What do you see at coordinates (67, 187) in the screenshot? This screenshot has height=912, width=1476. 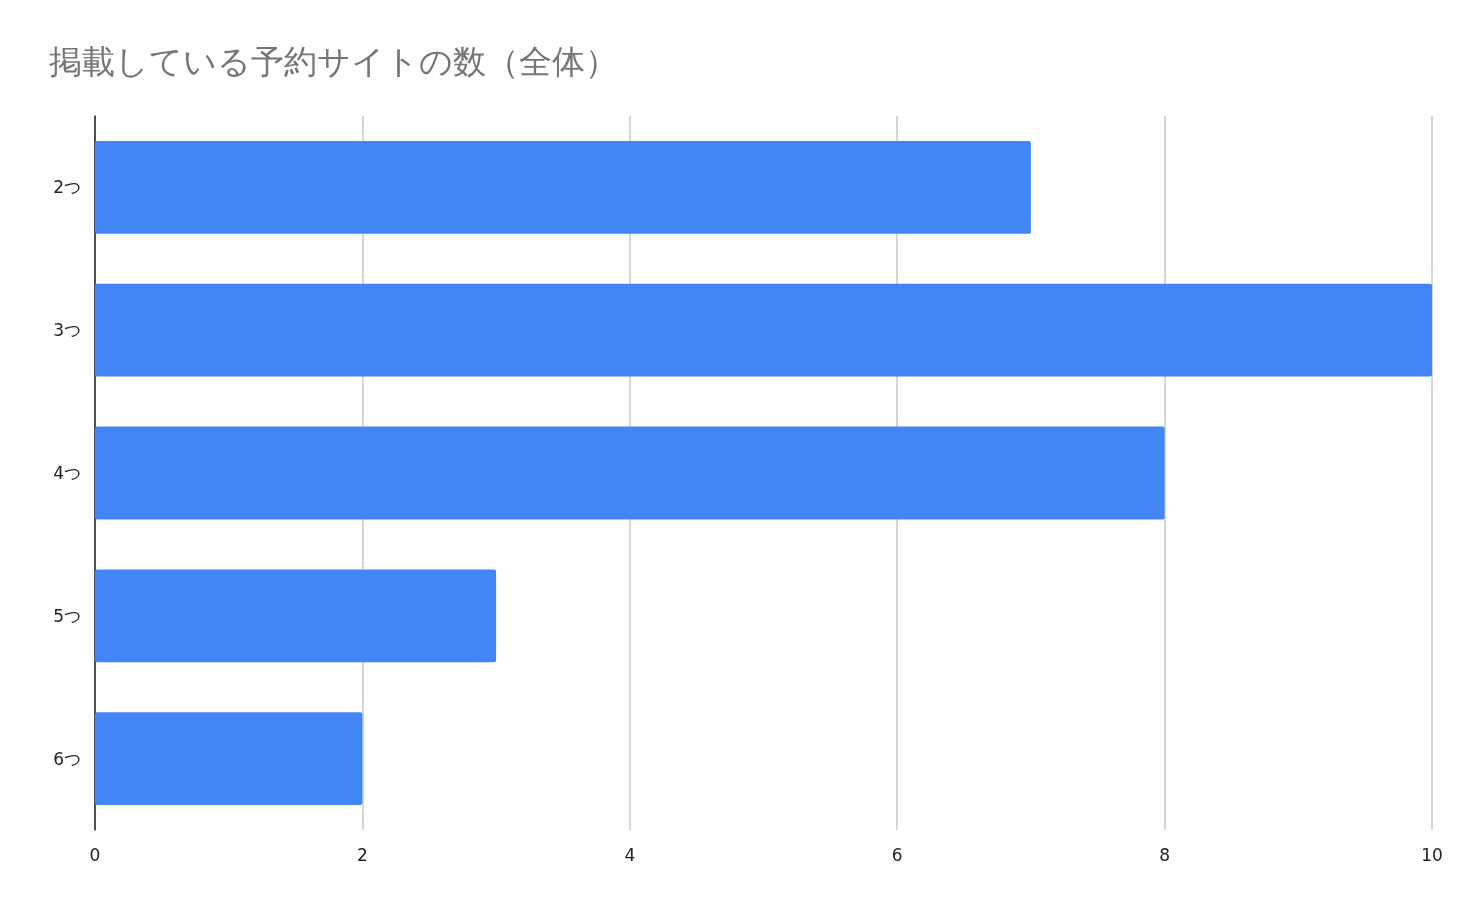 I see `y-tick-label: 2つ` at bounding box center [67, 187].